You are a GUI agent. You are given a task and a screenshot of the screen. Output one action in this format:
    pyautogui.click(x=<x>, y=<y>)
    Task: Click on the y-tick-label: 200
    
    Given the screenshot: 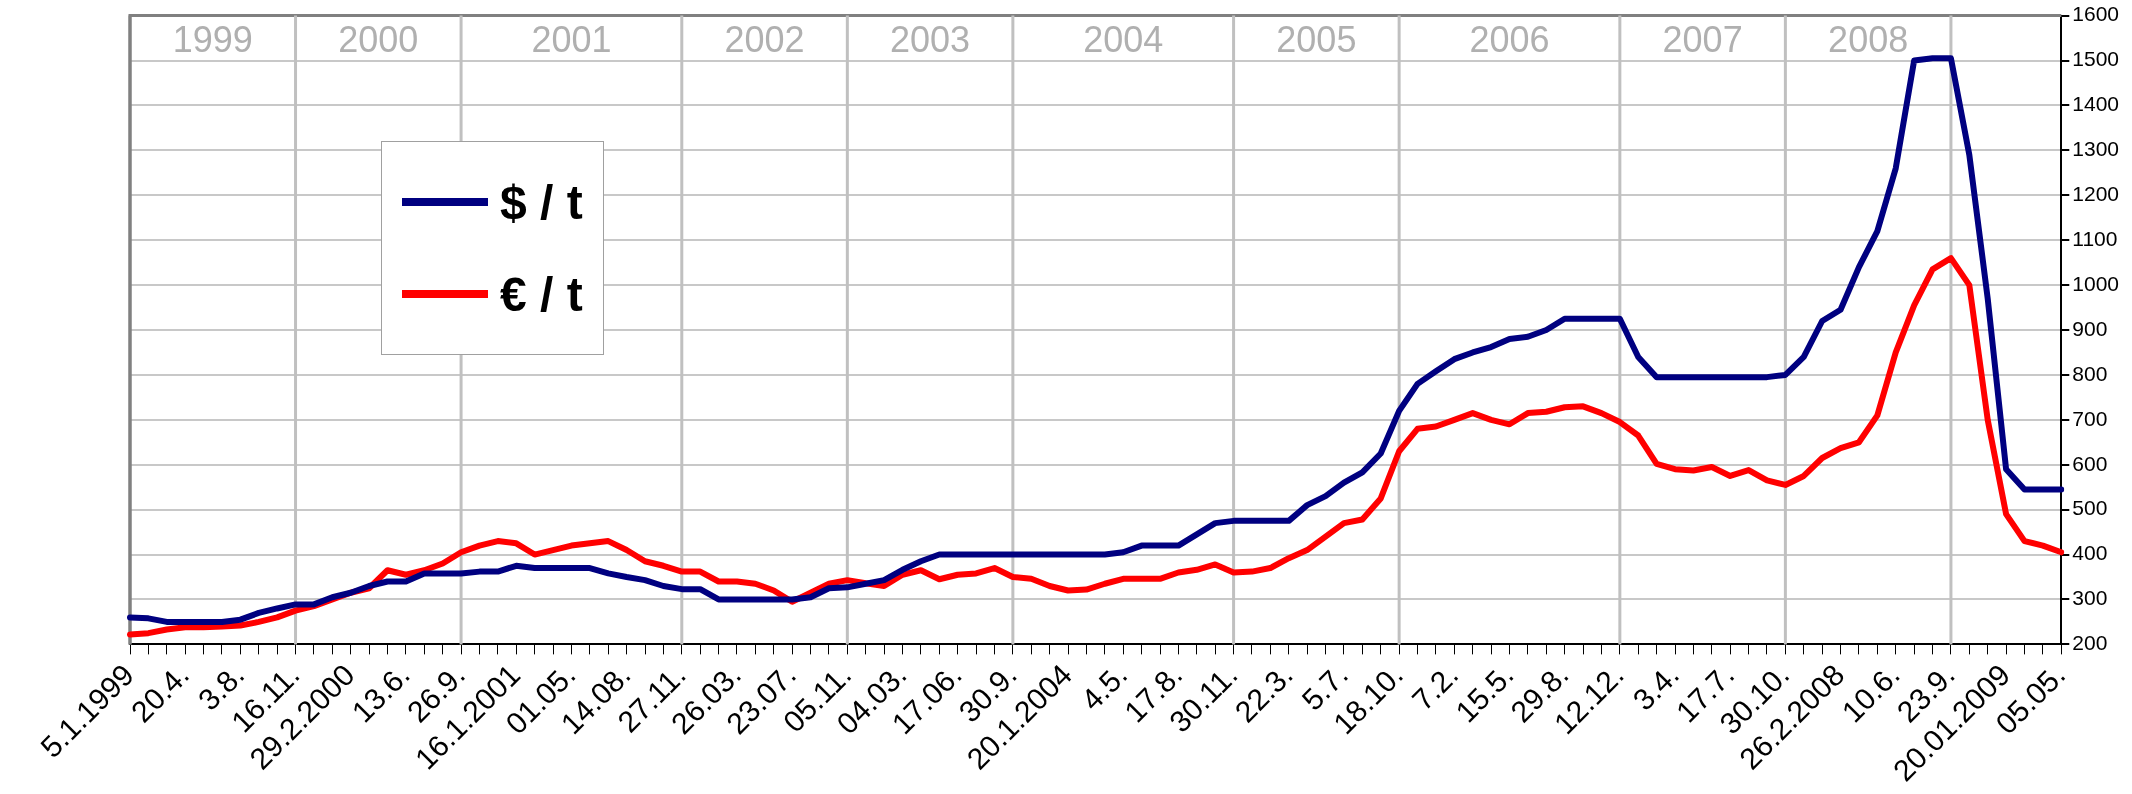 What is the action you would take?
    pyautogui.click(x=2090, y=643)
    